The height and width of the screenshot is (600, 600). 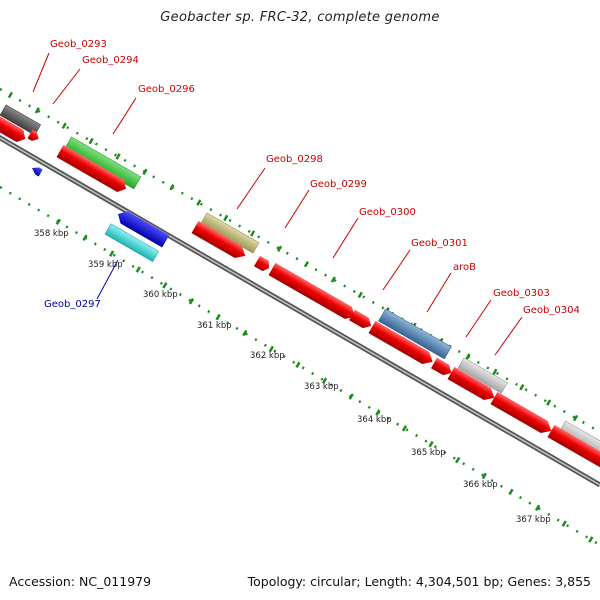 What do you see at coordinates (72, 304) in the screenshot?
I see `label-geob-0297: Geob_0297` at bounding box center [72, 304].